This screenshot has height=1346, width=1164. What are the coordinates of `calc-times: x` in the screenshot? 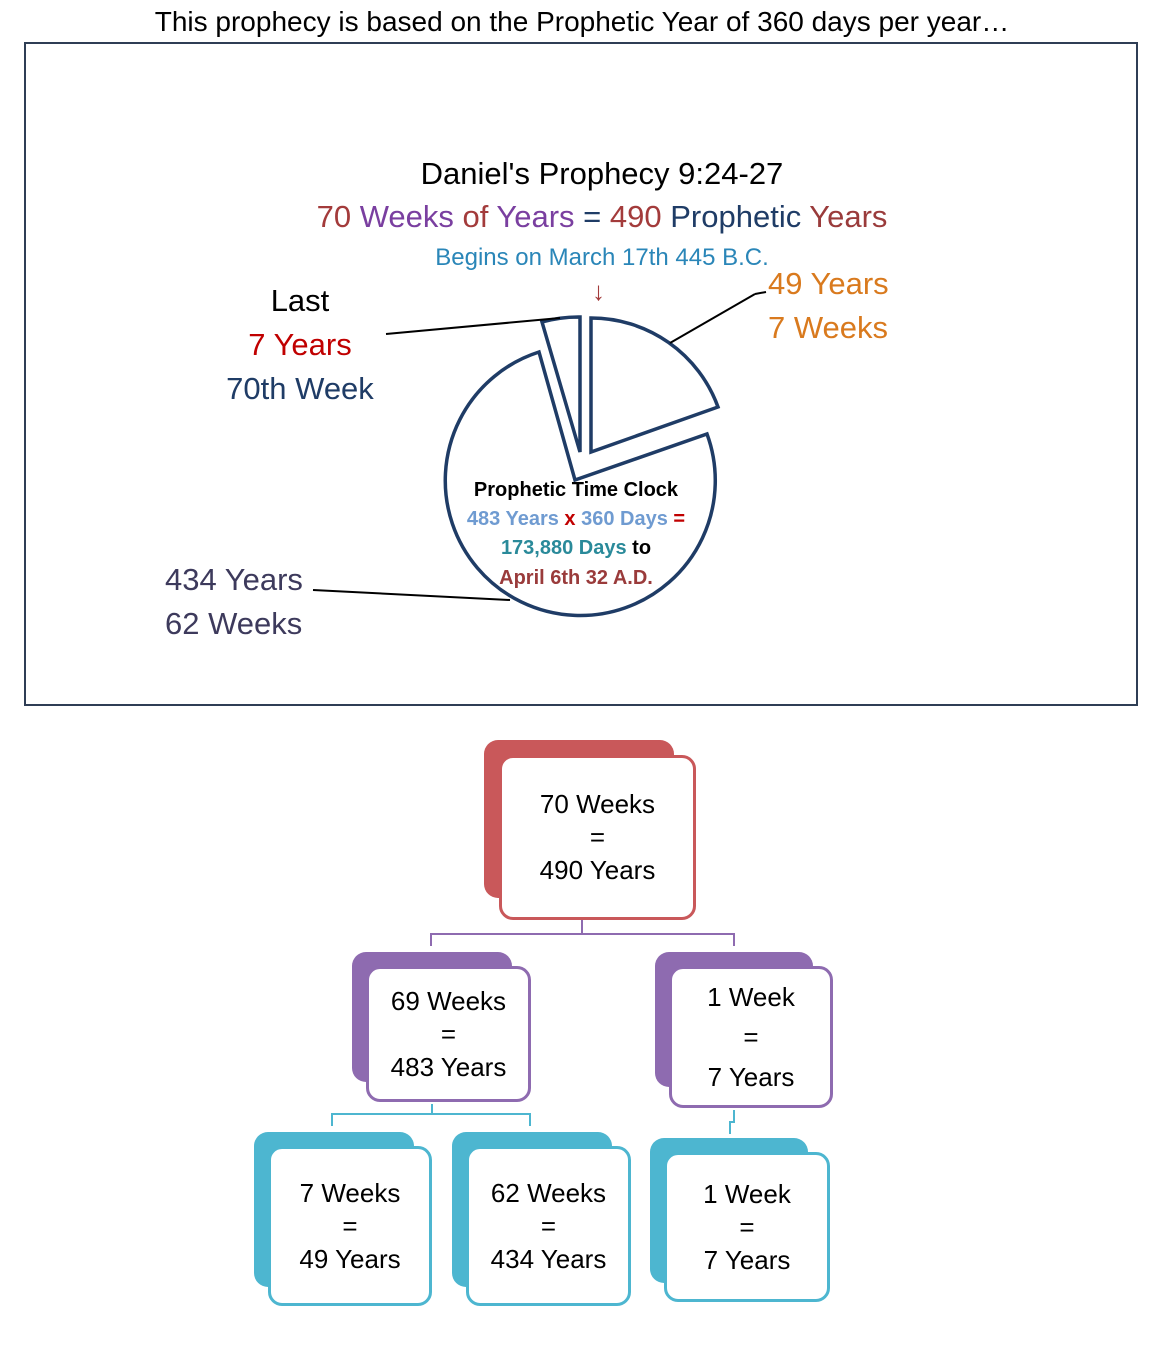 It's located at (570, 519).